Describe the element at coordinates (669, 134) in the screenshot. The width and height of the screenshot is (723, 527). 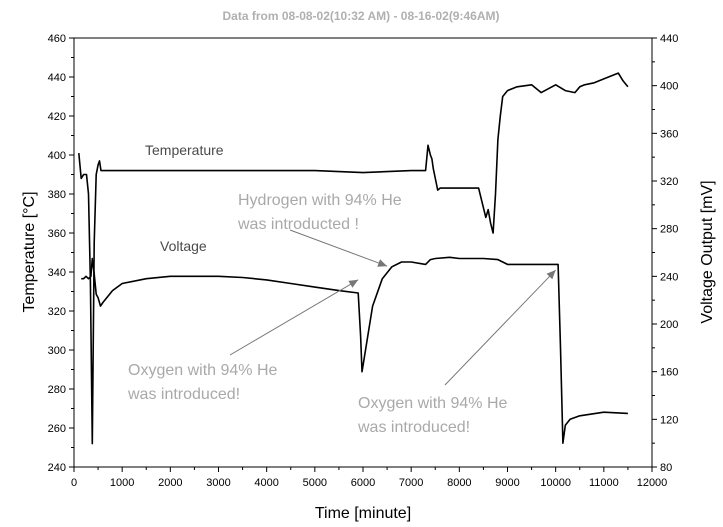
I see `y2-tick-label: 360` at that location.